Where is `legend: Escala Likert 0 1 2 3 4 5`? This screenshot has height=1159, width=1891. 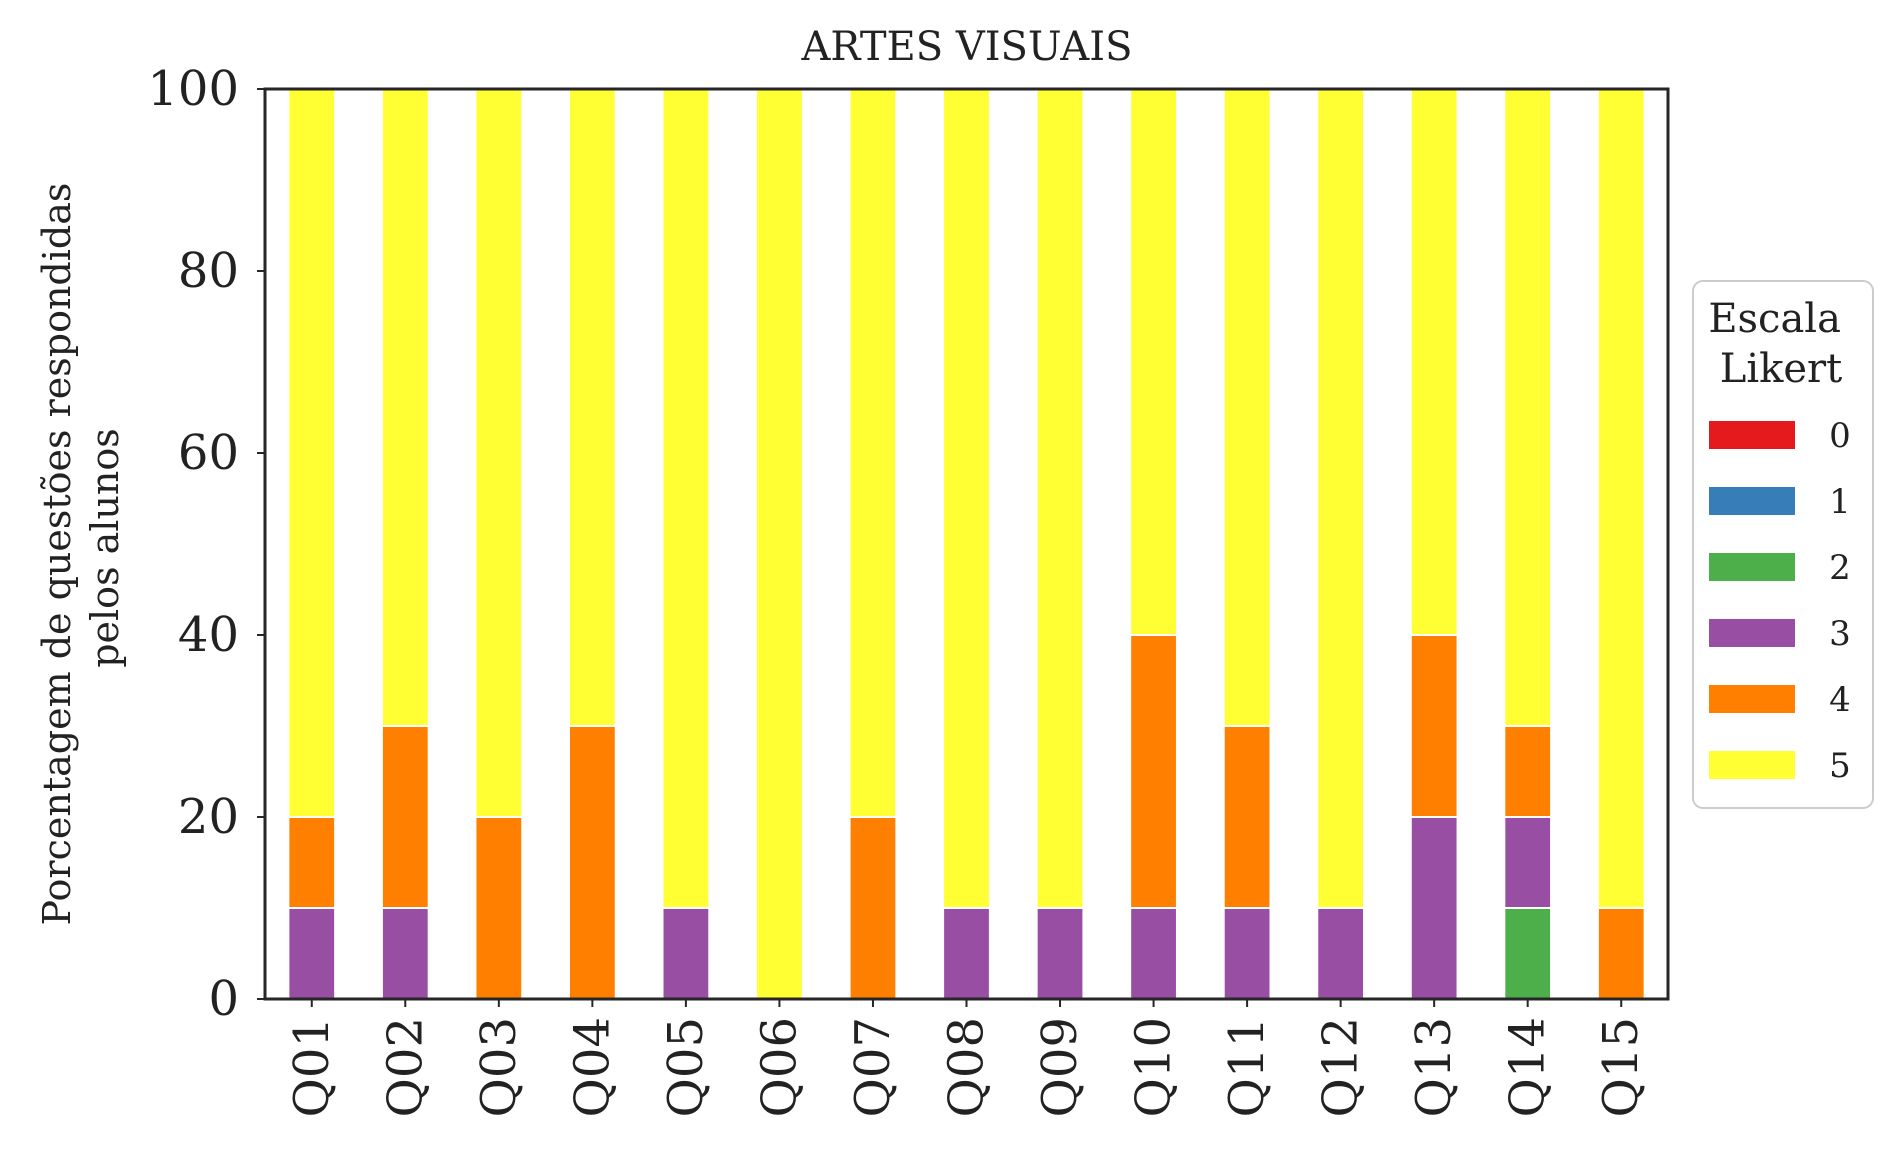
legend: Escala Likert 0 1 2 3 4 5 is located at coordinates (1783, 544).